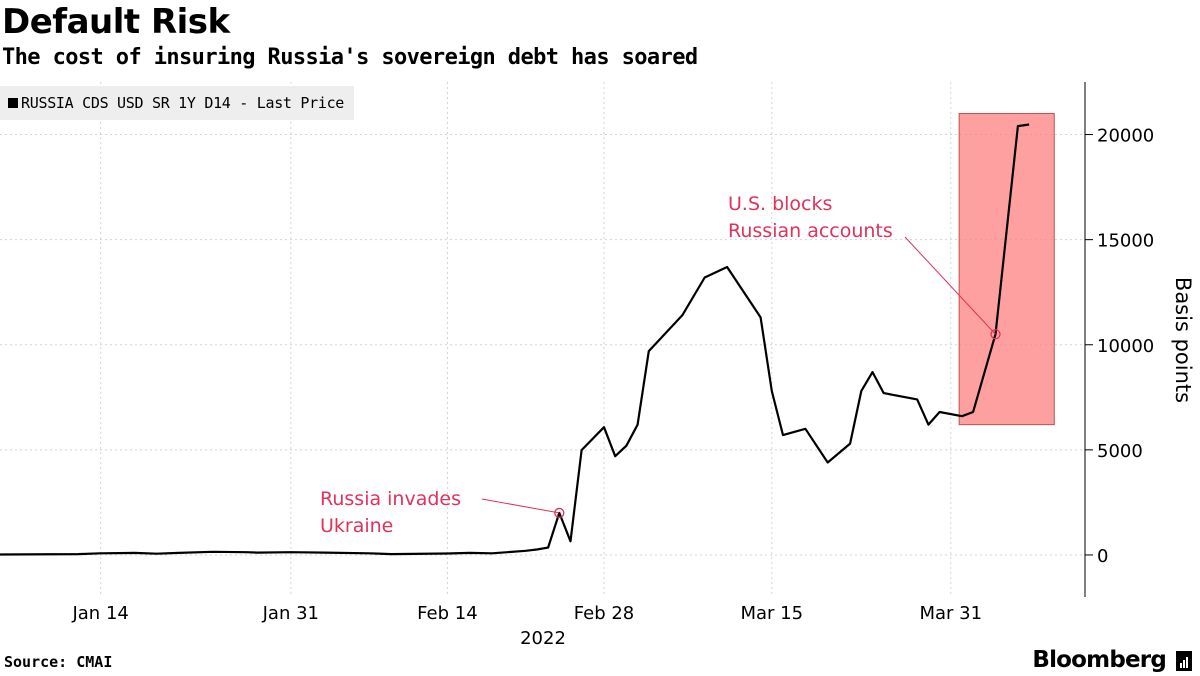 The width and height of the screenshot is (1200, 676). Describe the element at coordinates (780, 204) in the screenshot. I see `annotation-label: U.S. blocks` at that location.